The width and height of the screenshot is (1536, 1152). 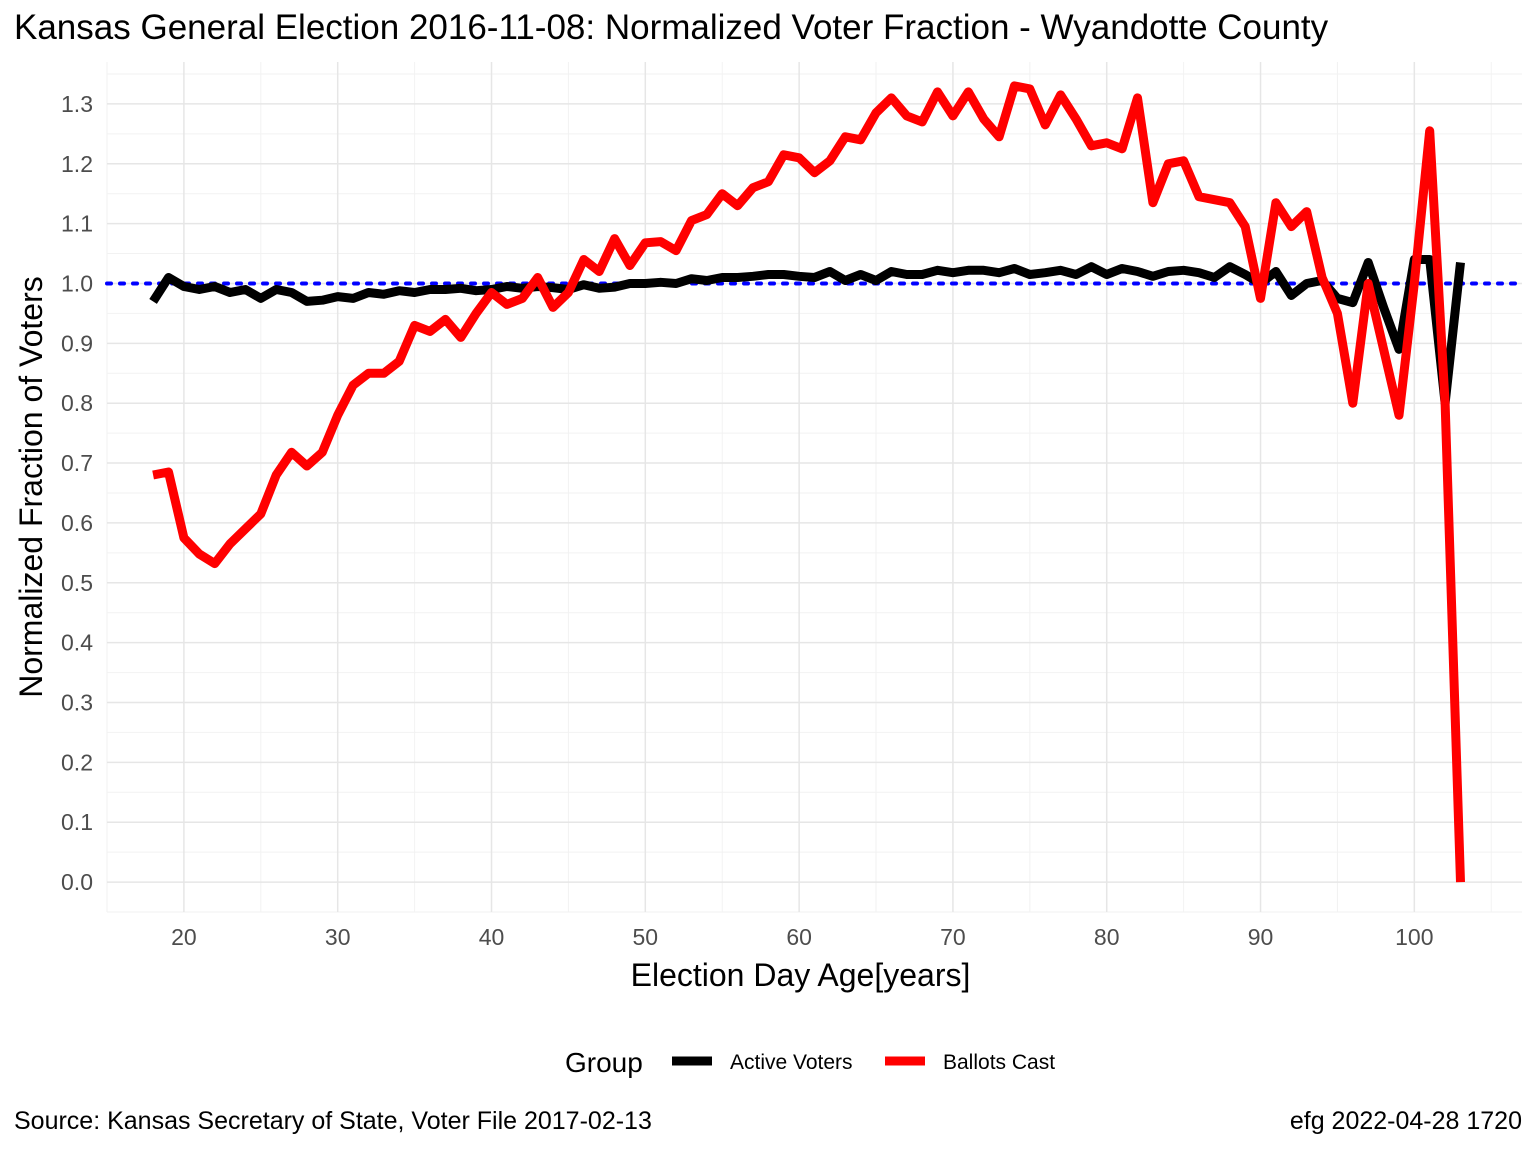 I want to click on y-tick-label: 0.4, so click(x=77, y=643).